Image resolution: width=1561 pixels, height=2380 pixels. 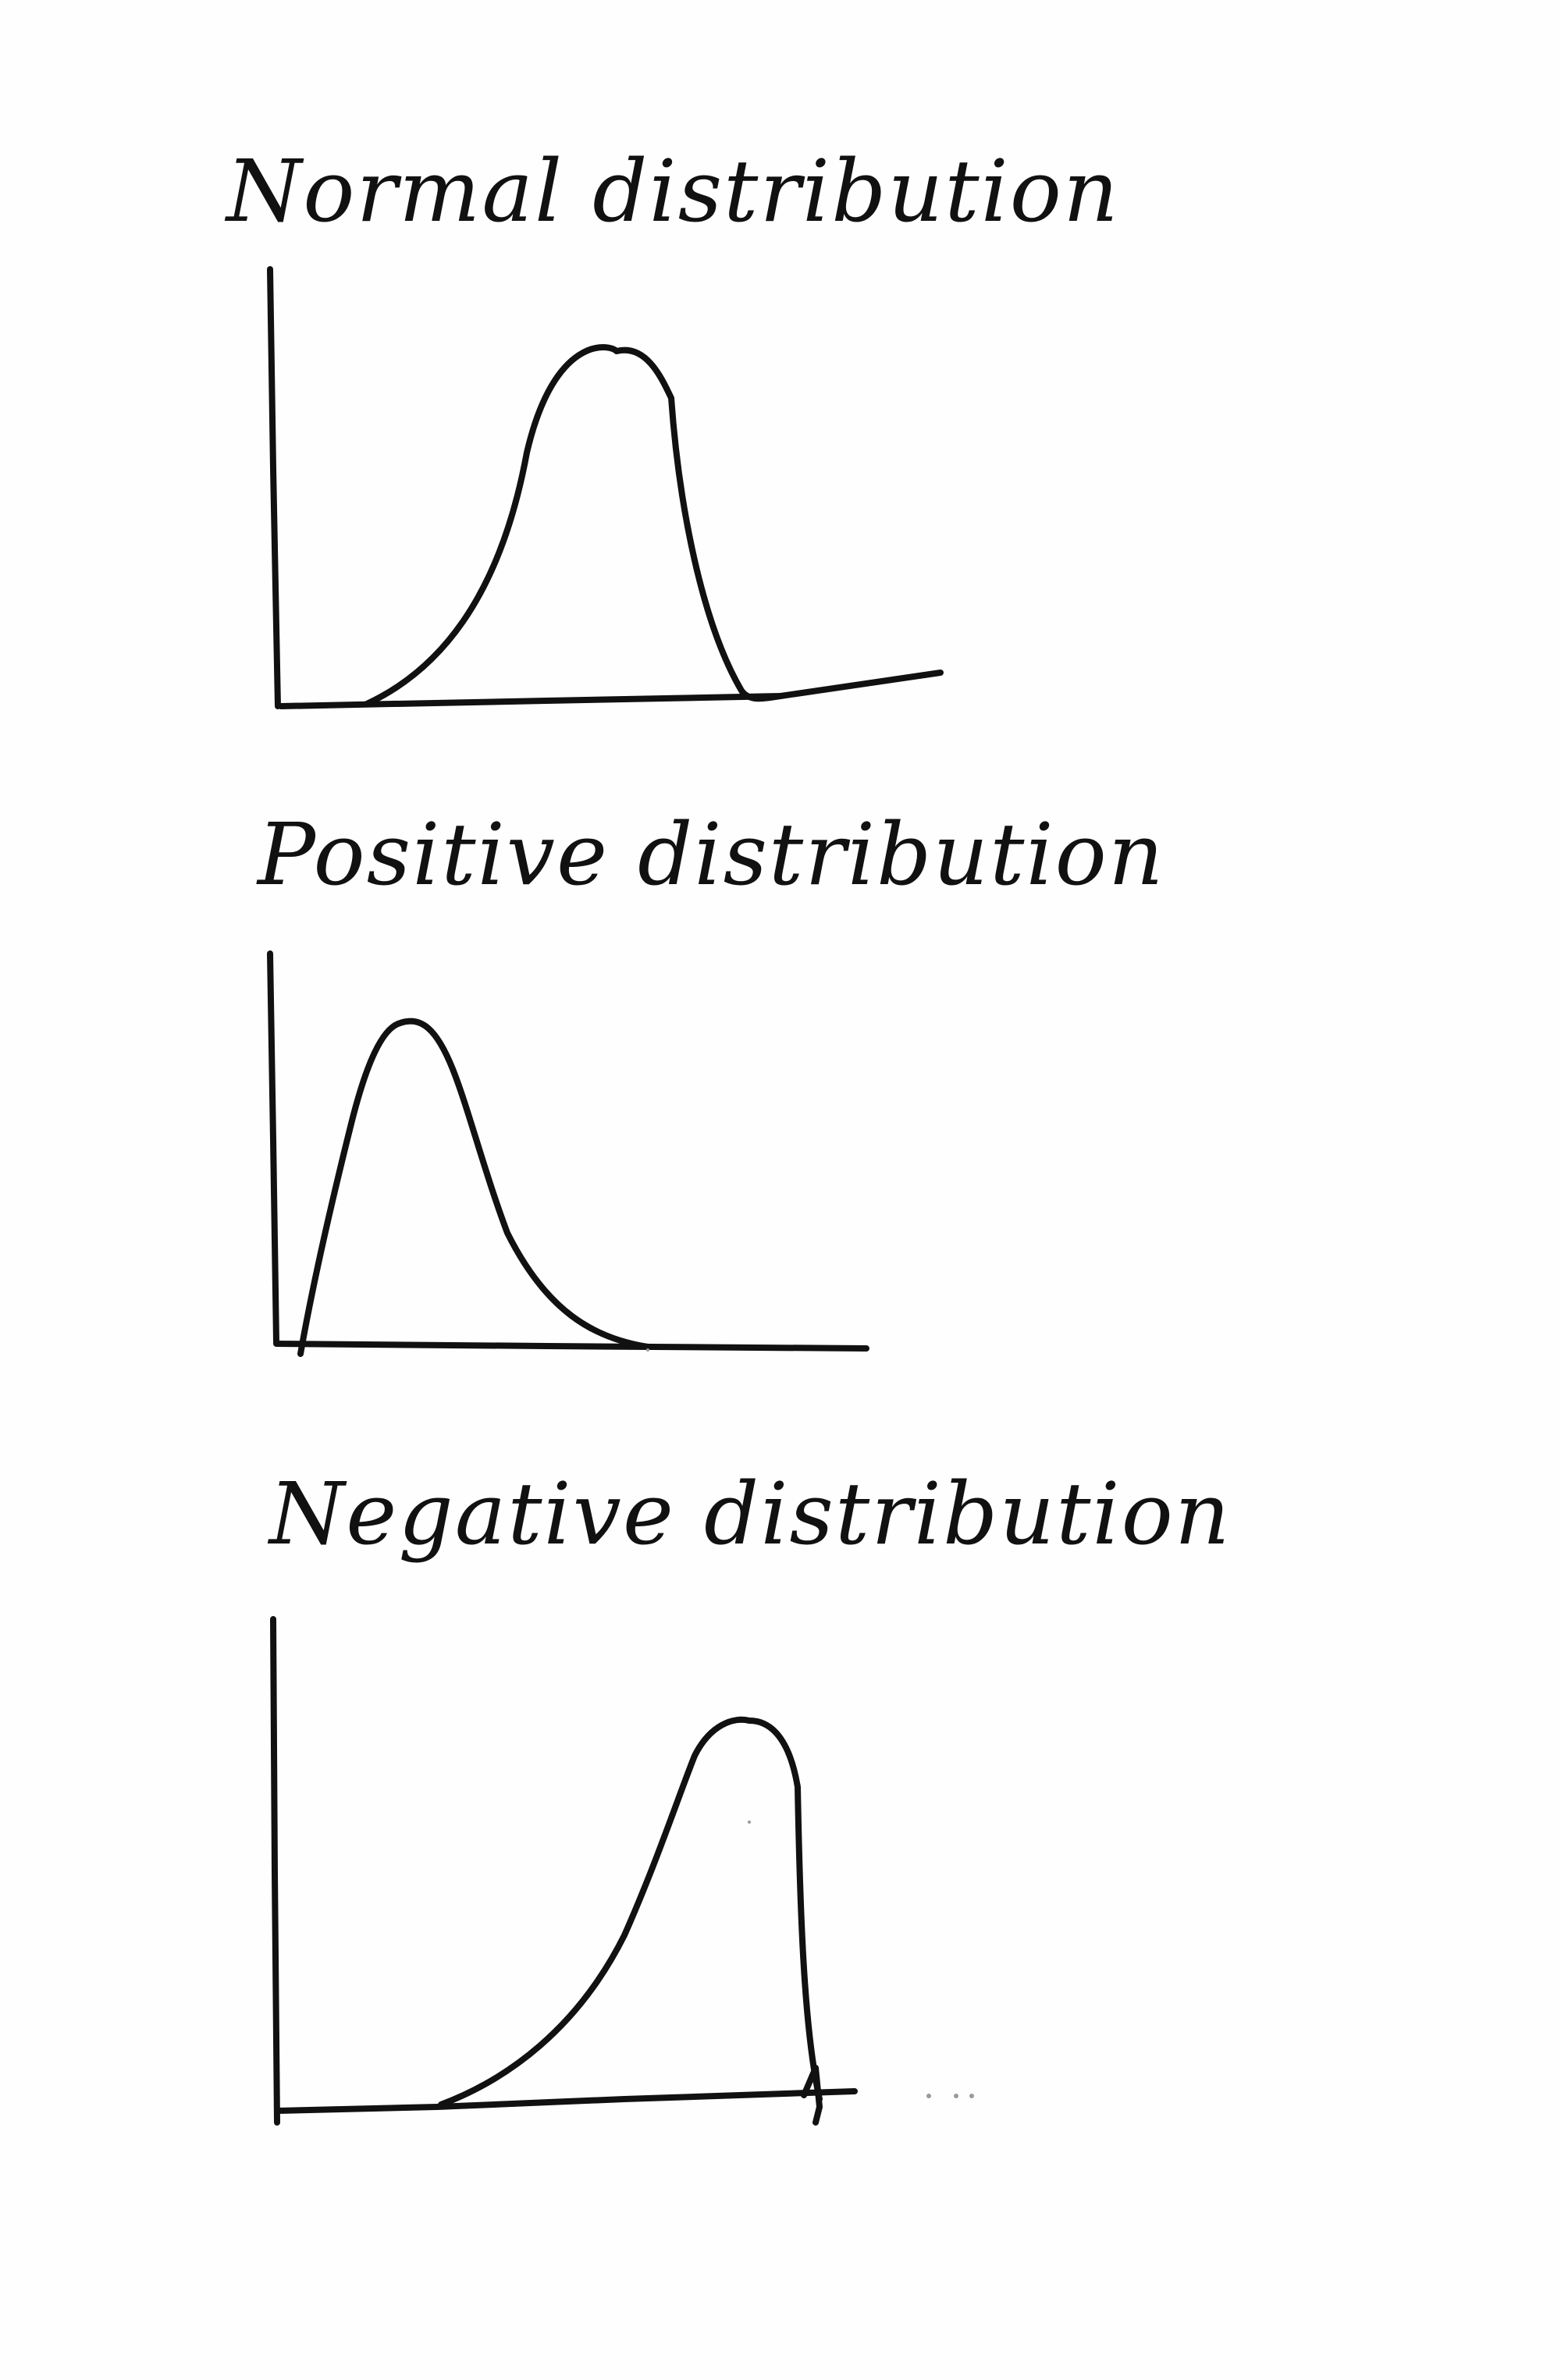 I want to click on negative-x-axis, so click(x=566, y=2101).